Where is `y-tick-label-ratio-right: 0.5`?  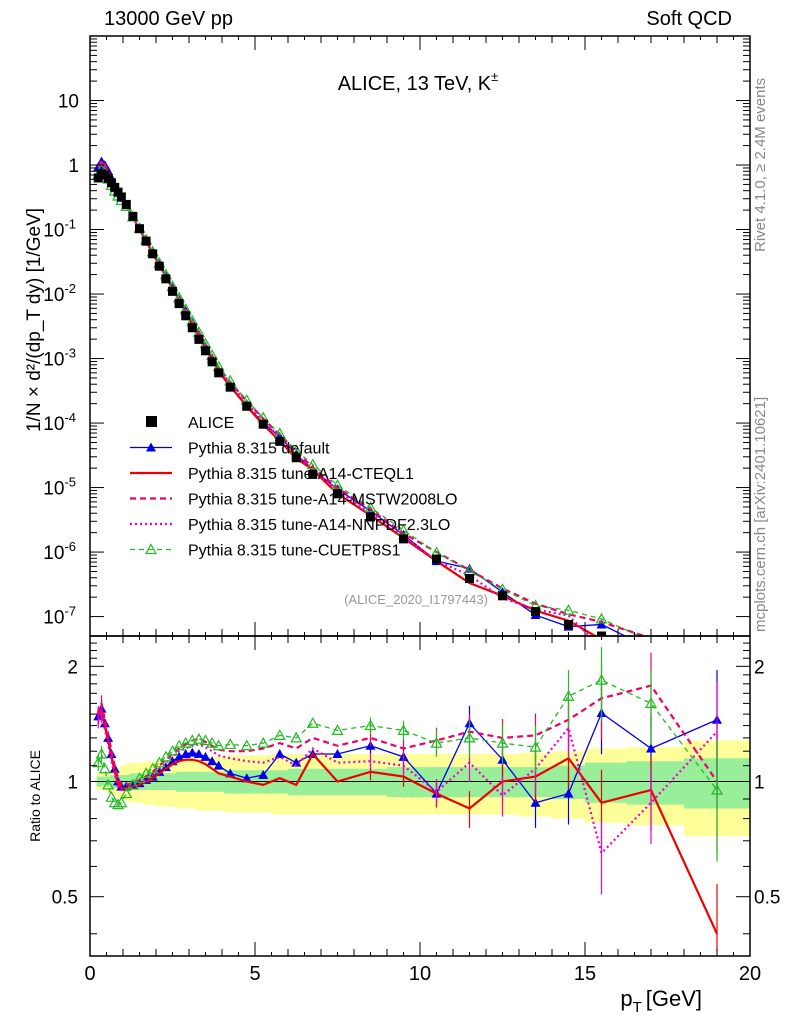
y-tick-label-ratio-right: 0.5 is located at coordinates (767, 898).